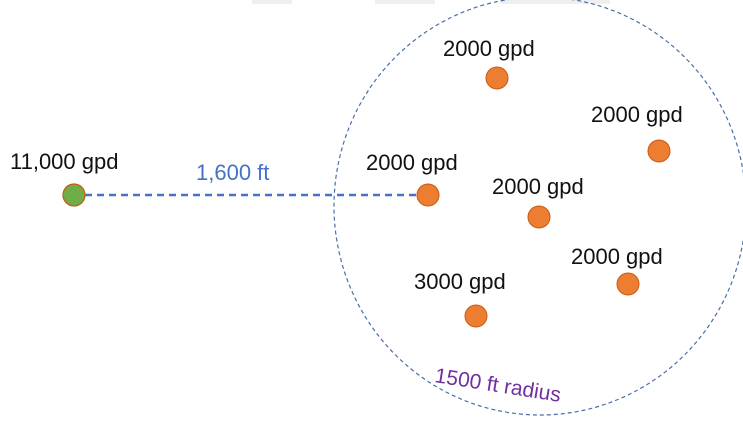 The width and height of the screenshot is (743, 423). Describe the element at coordinates (64, 161) in the screenshot. I see `source-well-label: 11,000 gpd` at that location.